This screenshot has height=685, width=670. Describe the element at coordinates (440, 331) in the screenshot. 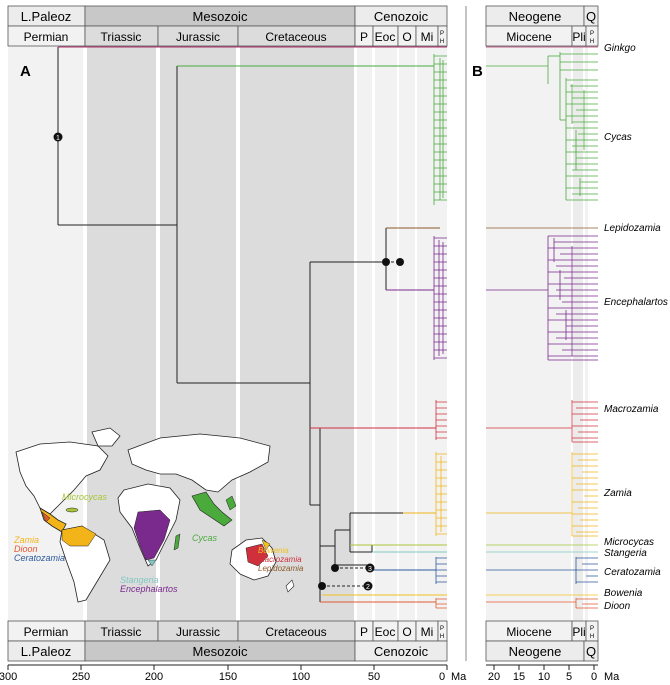

I see `panel-a-clade-combs` at that location.